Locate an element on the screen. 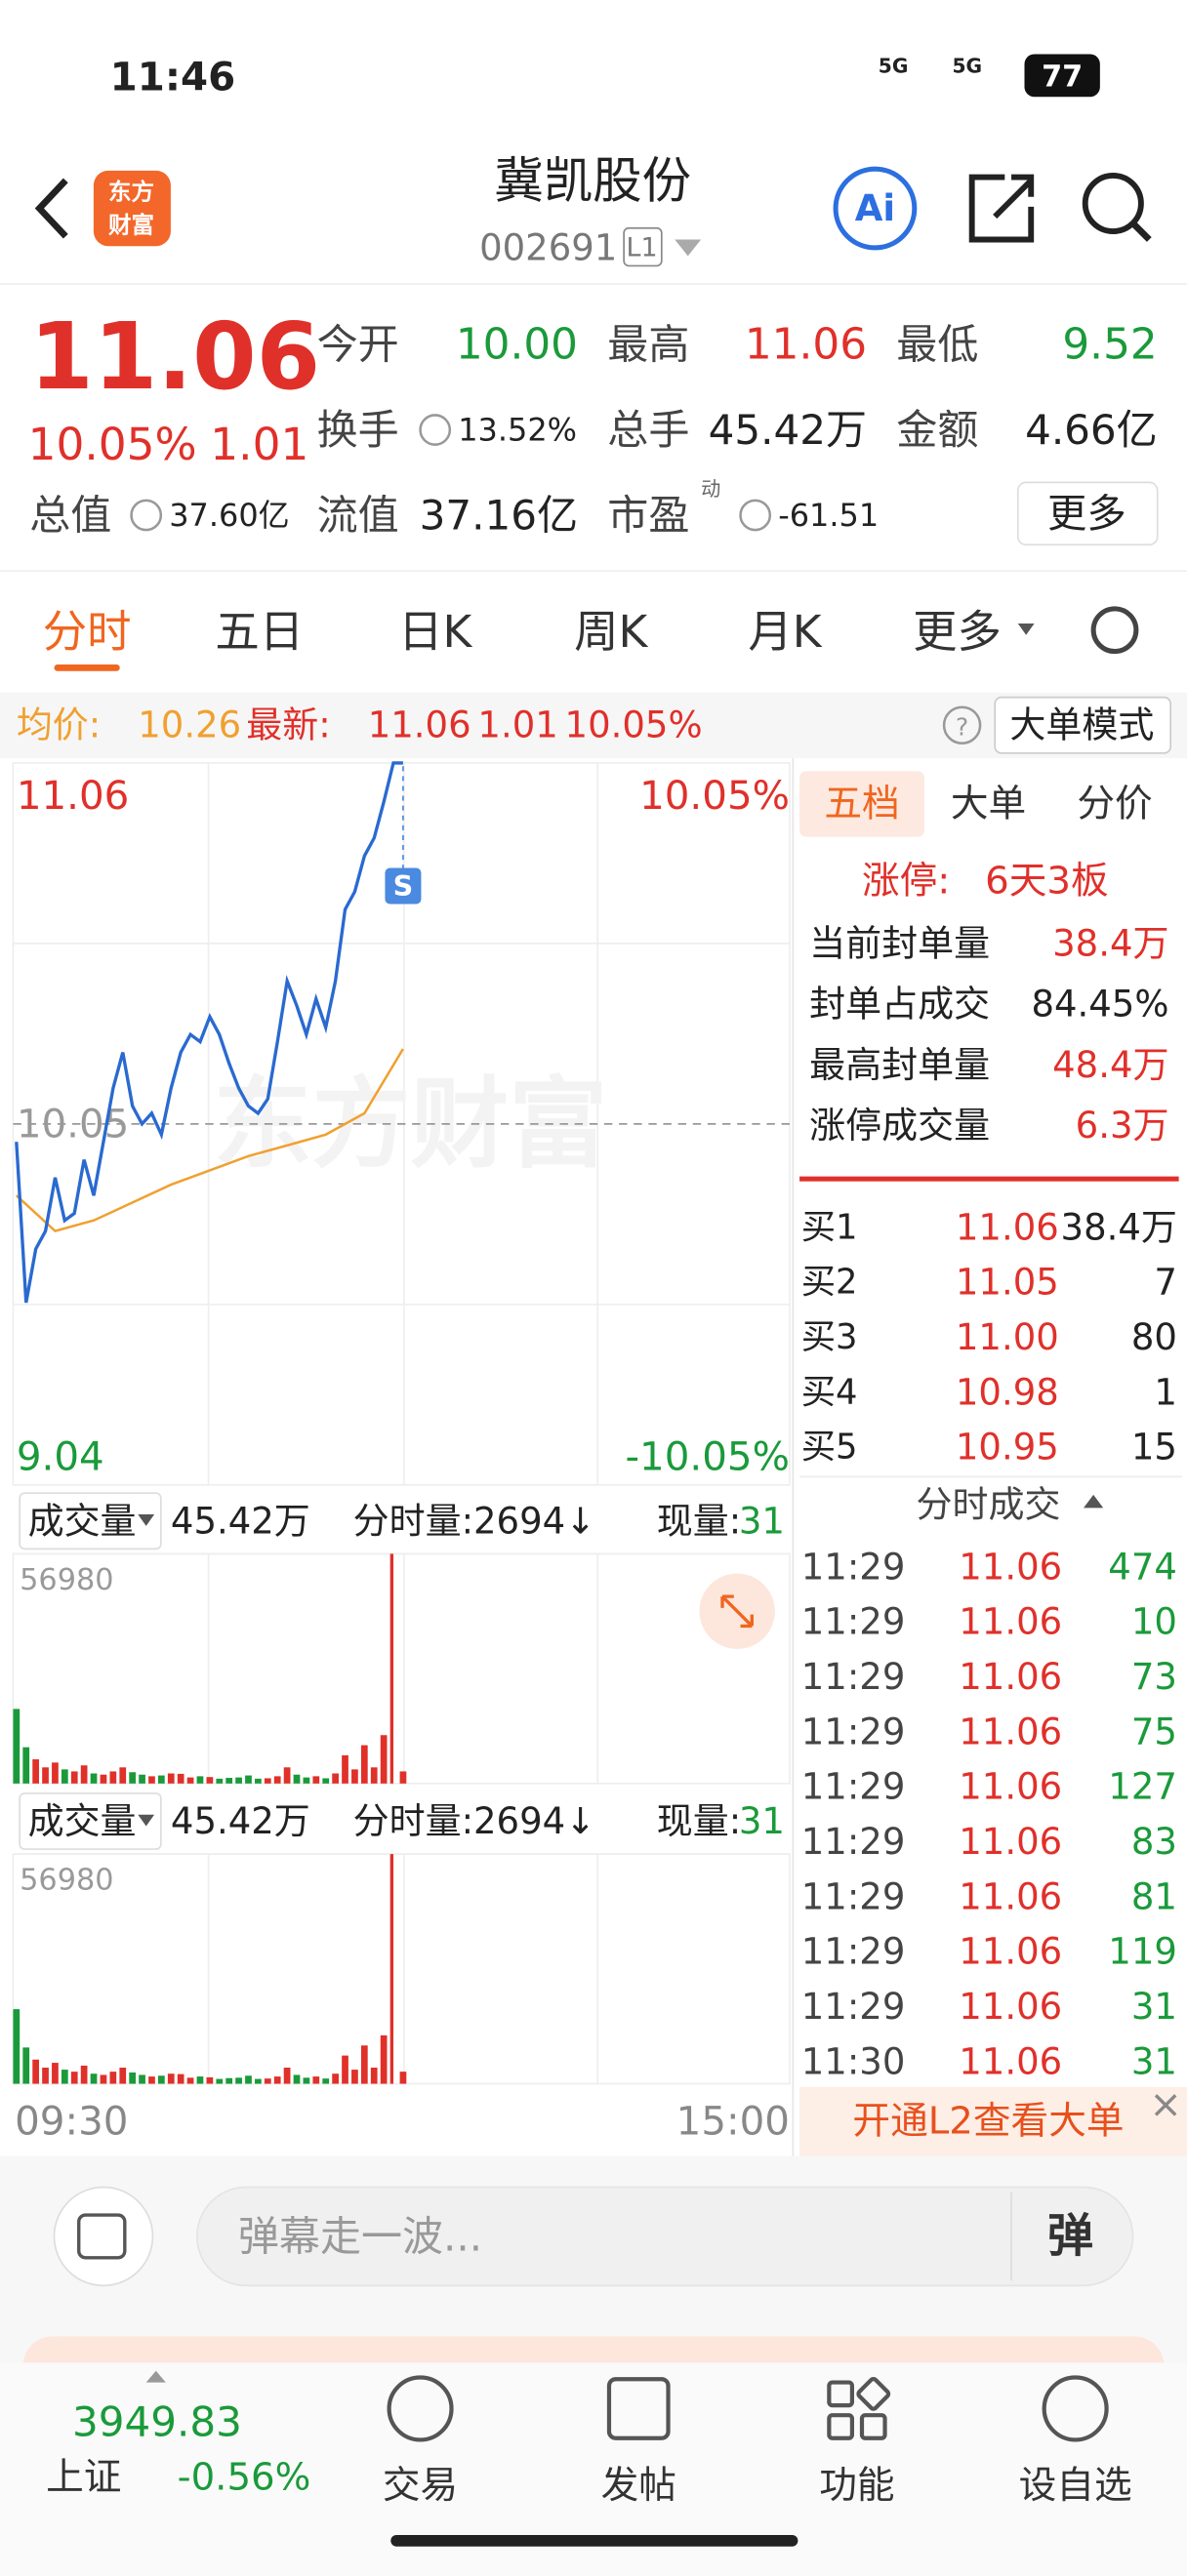 The height and width of the screenshot is (2576, 1187). bid-volume: 7 is located at coordinates (1165, 1283).